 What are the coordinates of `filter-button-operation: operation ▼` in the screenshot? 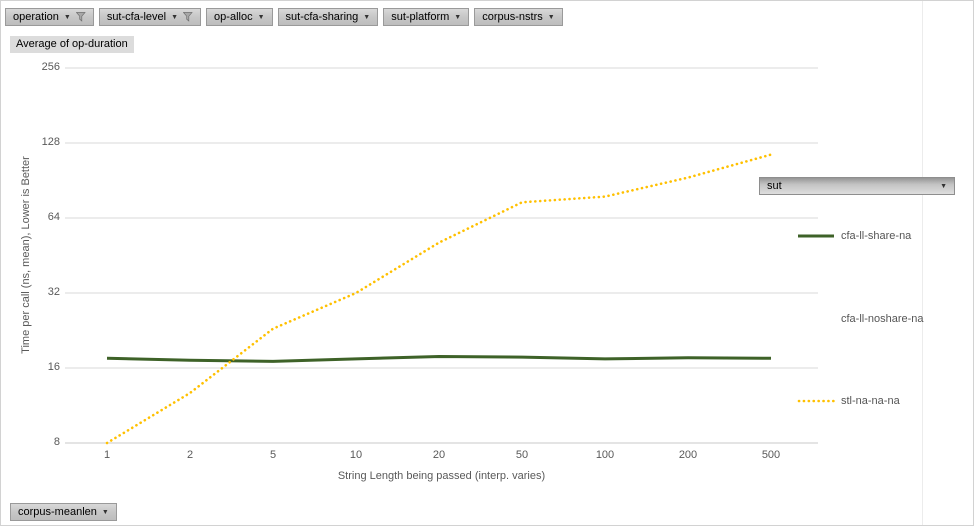 It's located at (49, 17).